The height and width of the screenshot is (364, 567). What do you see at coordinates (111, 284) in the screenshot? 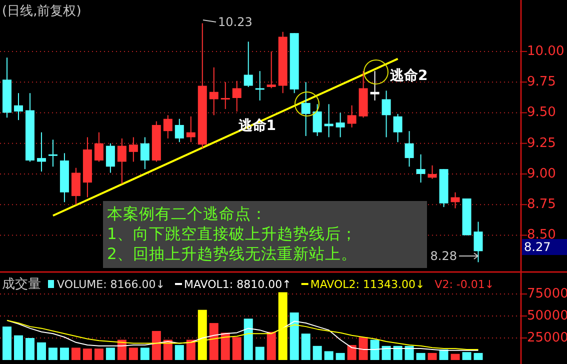
I see `legend-label: VOLUME: 8166.00↓` at bounding box center [111, 284].